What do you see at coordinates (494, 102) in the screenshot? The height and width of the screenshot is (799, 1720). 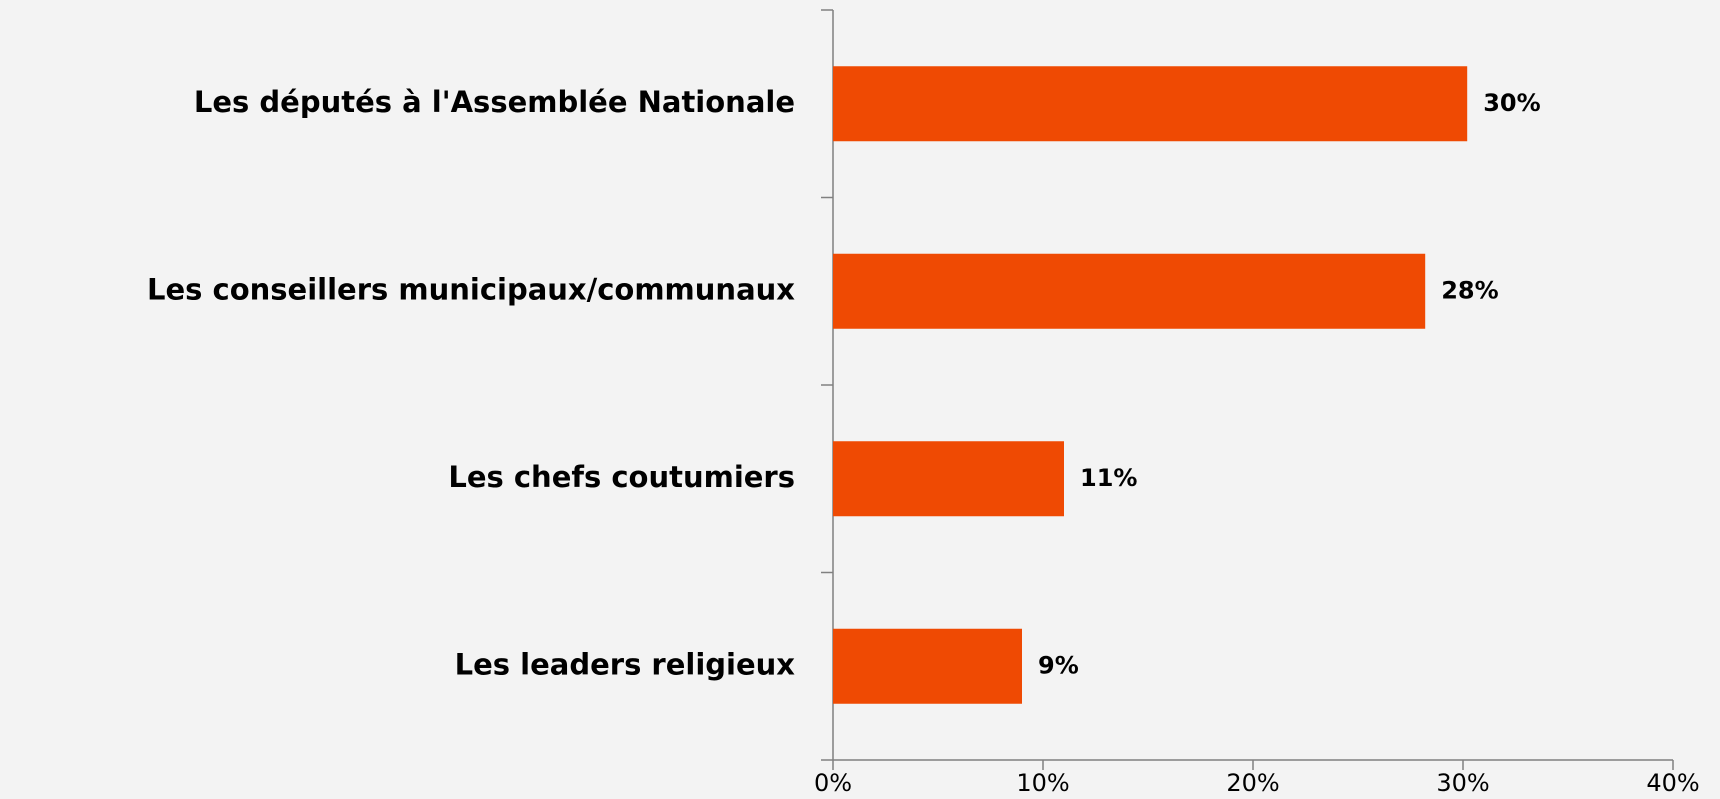 I see `category-label: Les députés à l'Assemblée Nationale` at bounding box center [494, 102].